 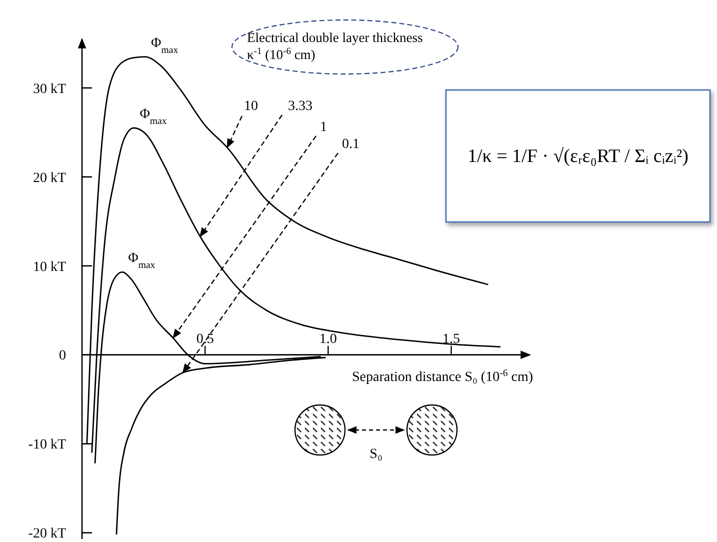 I want to click on text: 10, so click(x=251, y=106).